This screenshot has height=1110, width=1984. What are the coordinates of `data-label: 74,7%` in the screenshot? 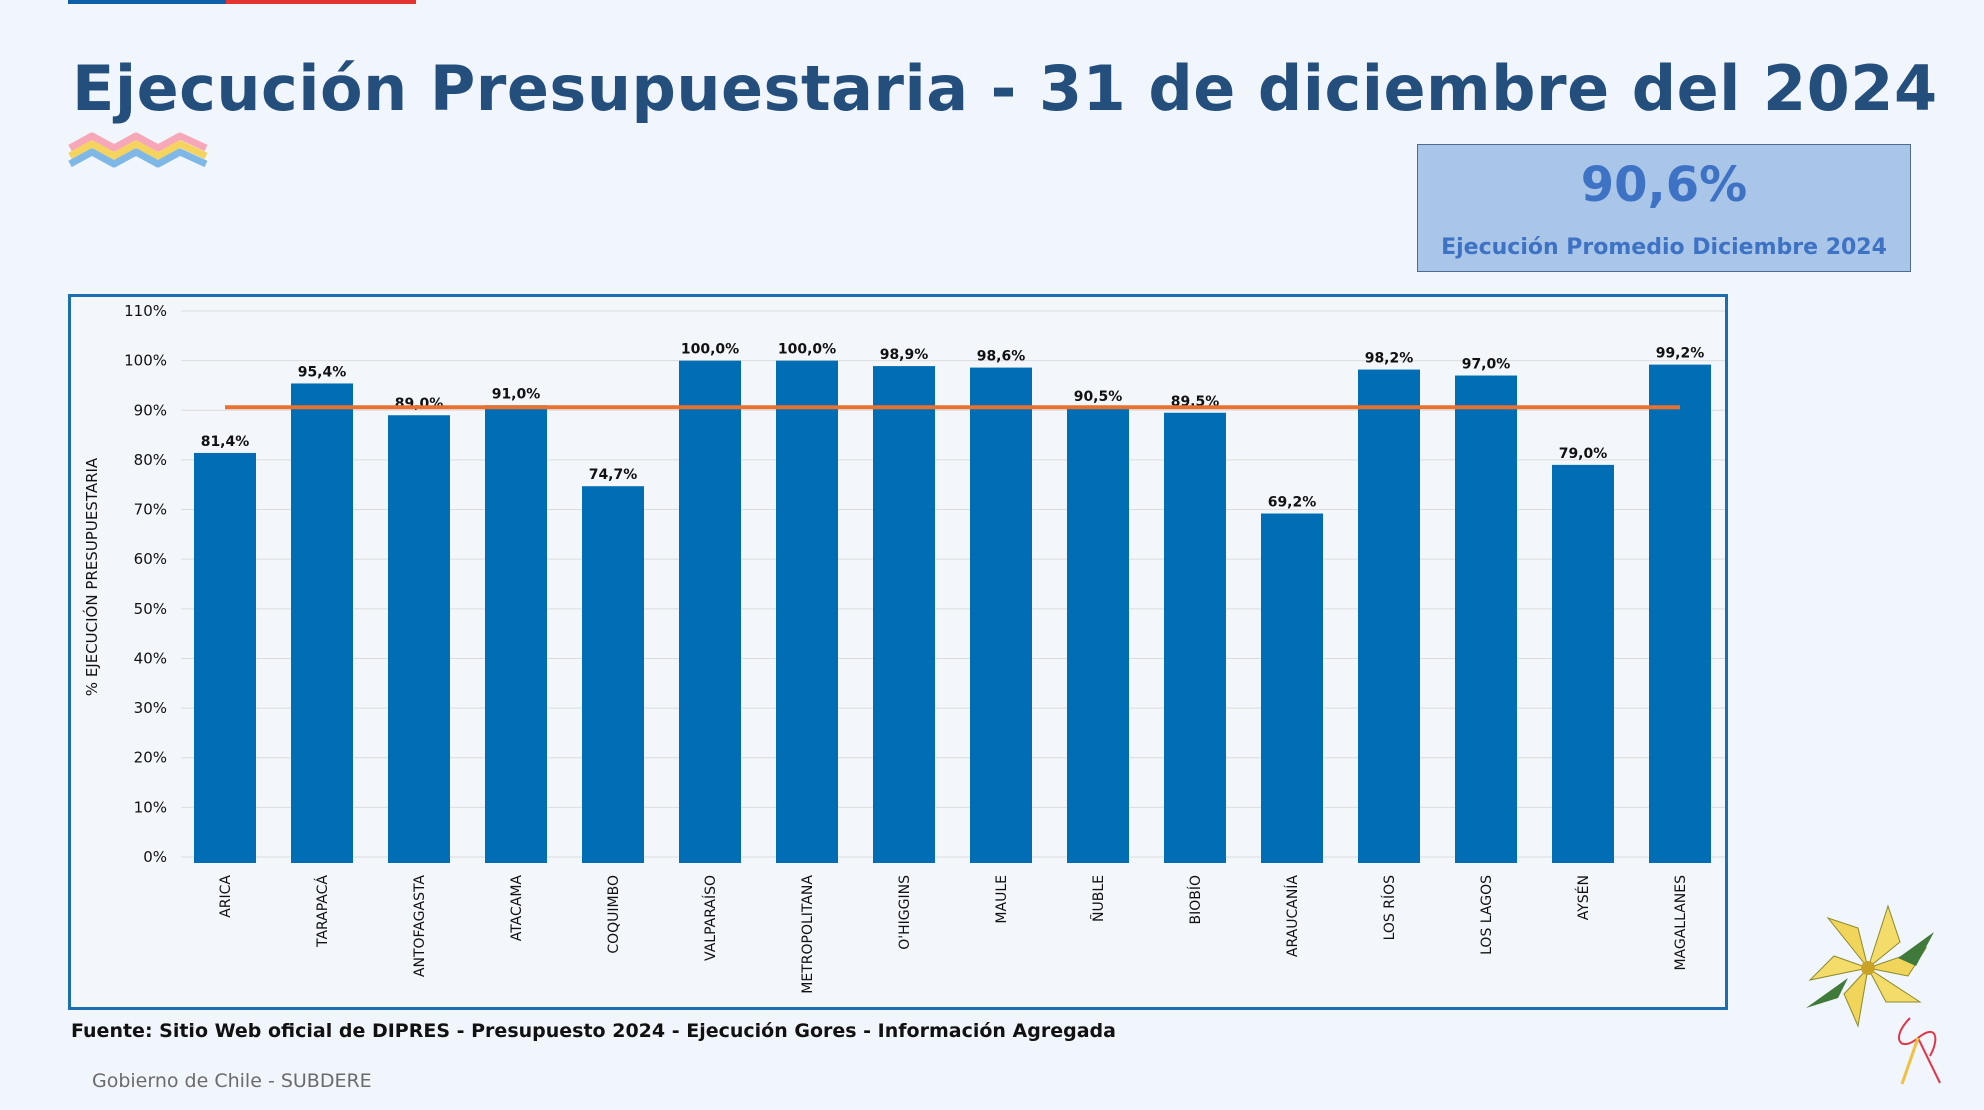 It's located at (613, 475).